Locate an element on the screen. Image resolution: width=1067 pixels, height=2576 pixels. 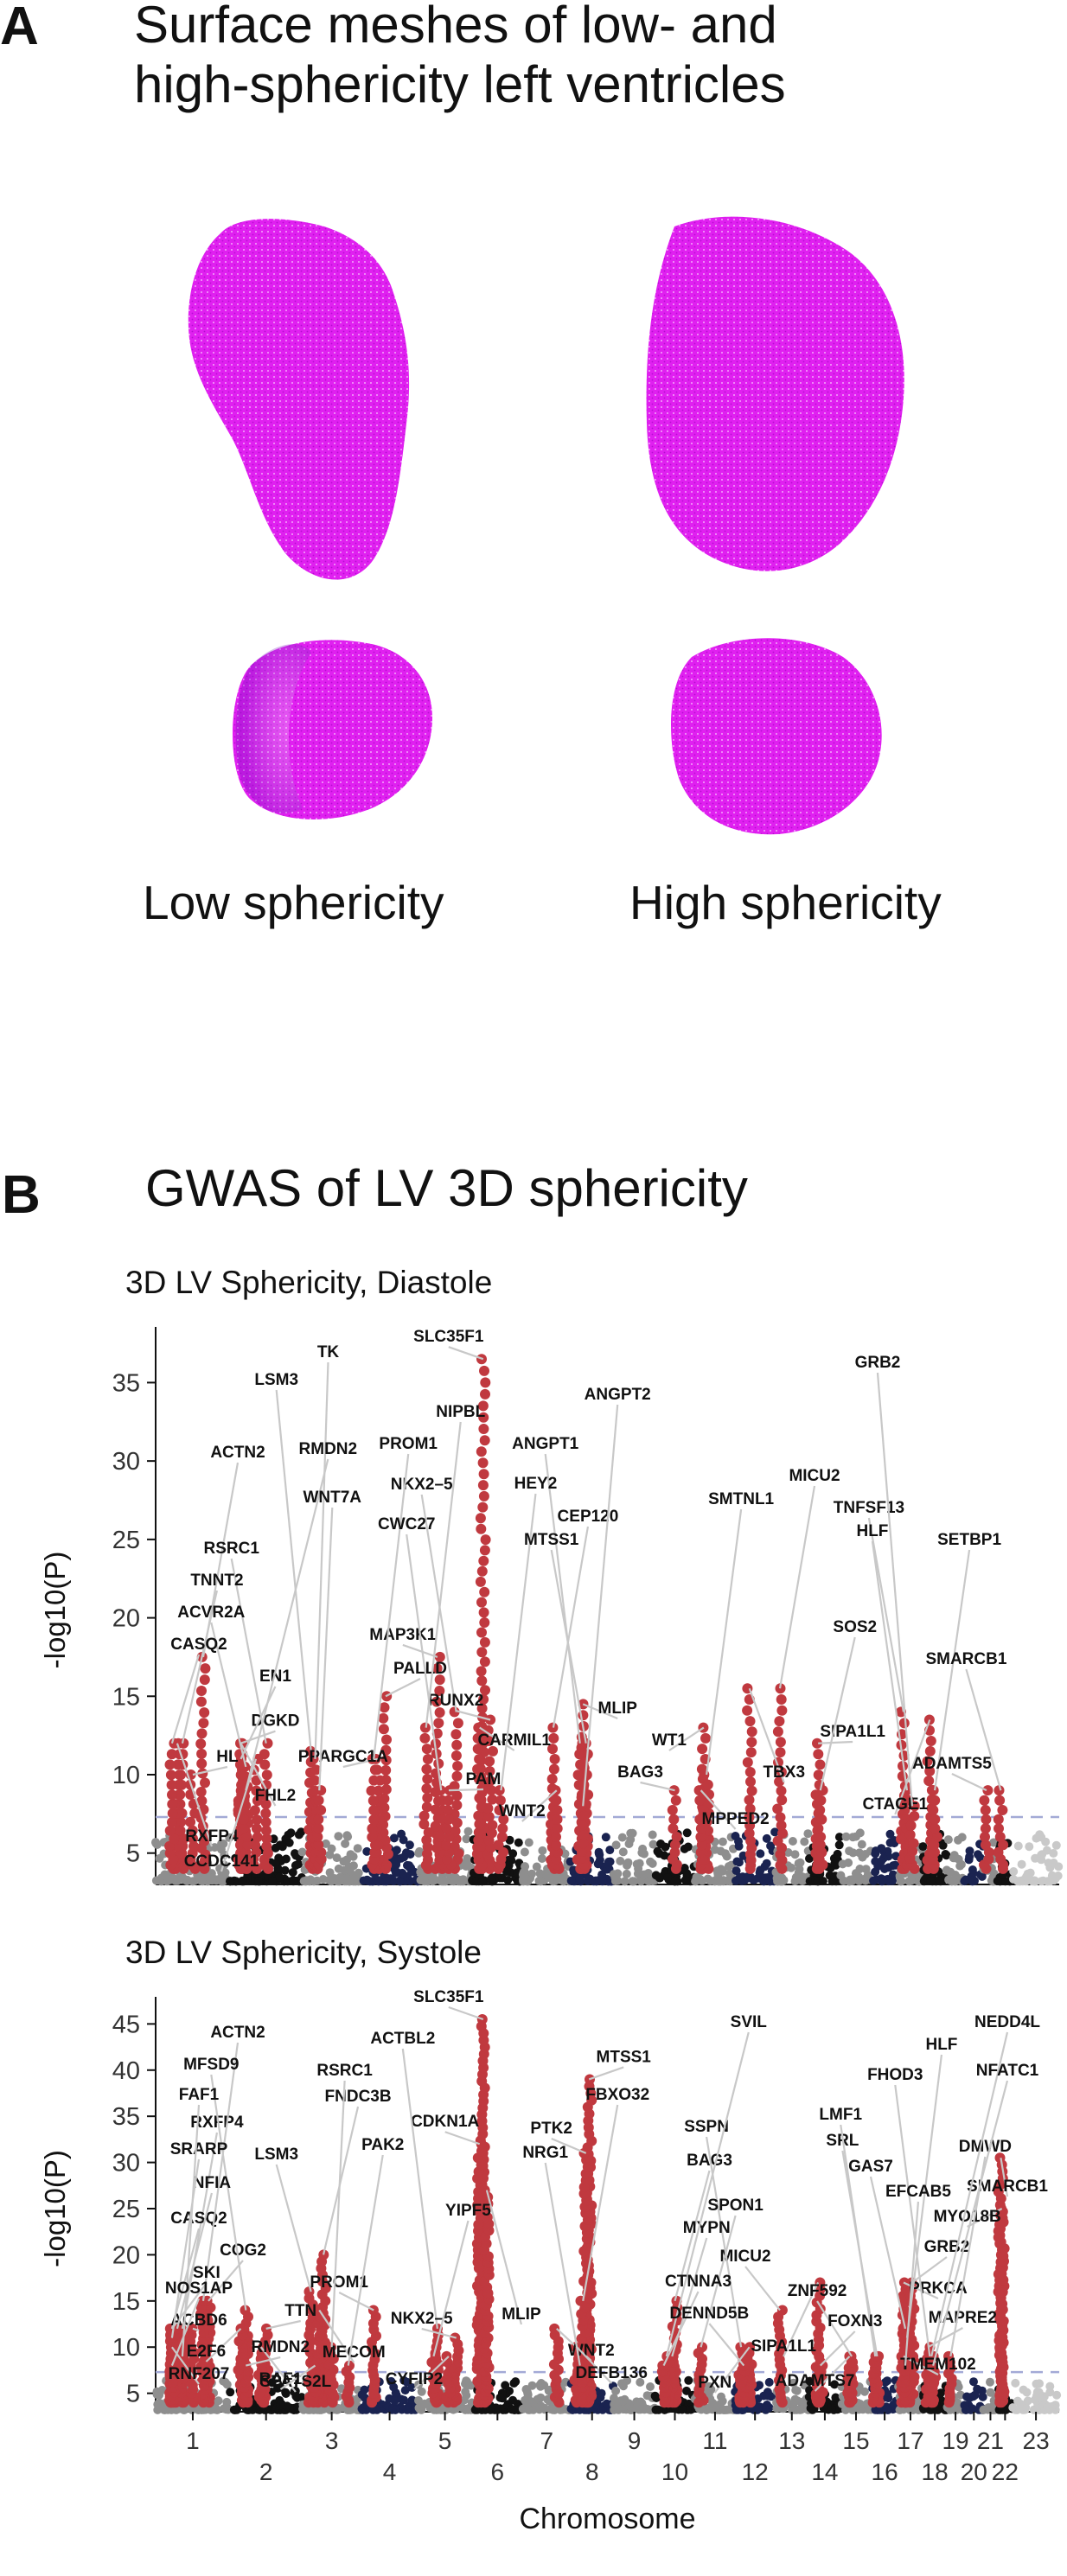
diastole-gene-label: RXFP4 is located at coordinates (212, 1836).